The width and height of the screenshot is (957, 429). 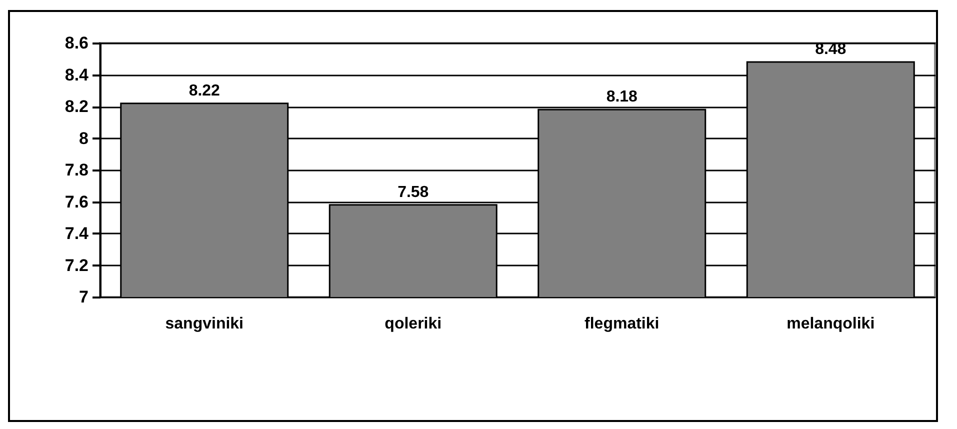 I want to click on x-tick-label: qoleriki, so click(x=413, y=324).